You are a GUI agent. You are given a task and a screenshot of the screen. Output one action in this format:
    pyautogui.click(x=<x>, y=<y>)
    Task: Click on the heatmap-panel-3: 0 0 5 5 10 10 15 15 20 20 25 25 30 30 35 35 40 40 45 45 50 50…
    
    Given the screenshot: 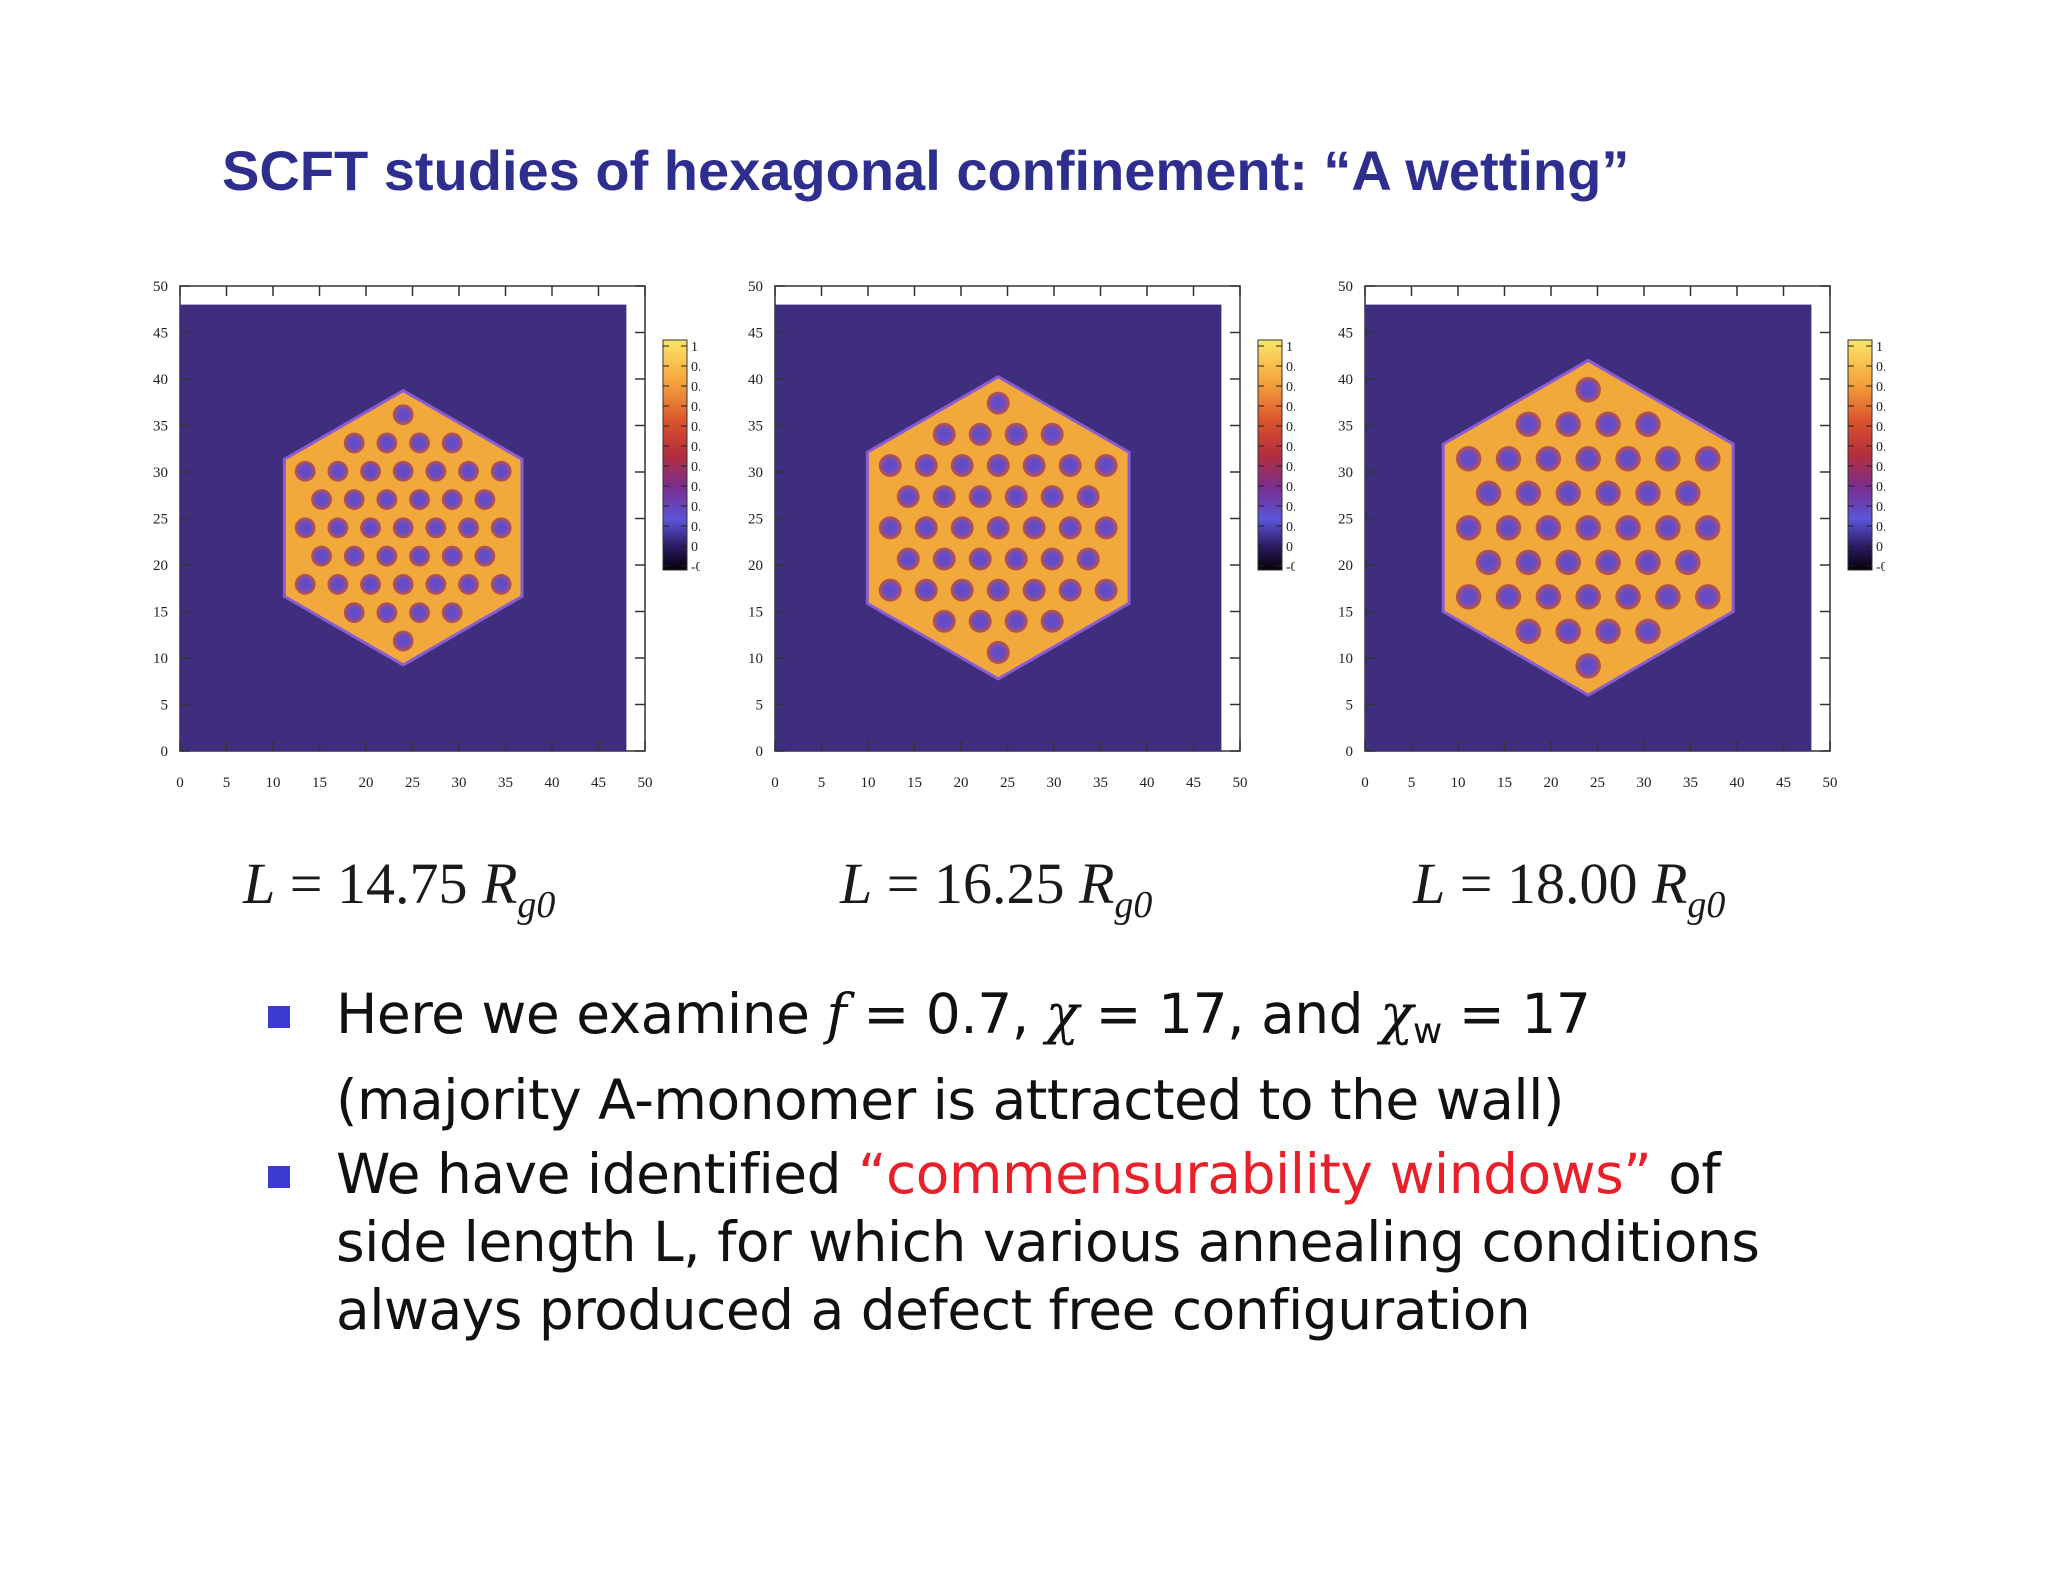 What is the action you would take?
    pyautogui.click(x=1605, y=542)
    